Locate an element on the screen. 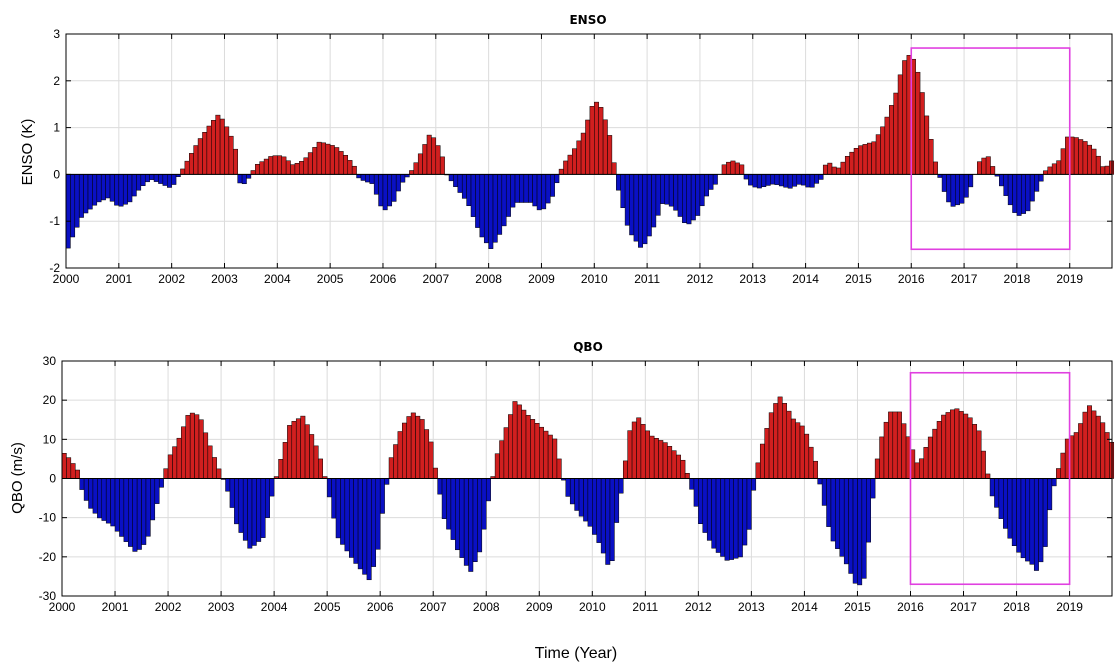  qbo-ytick-label: 30 is located at coordinates (50, 361).